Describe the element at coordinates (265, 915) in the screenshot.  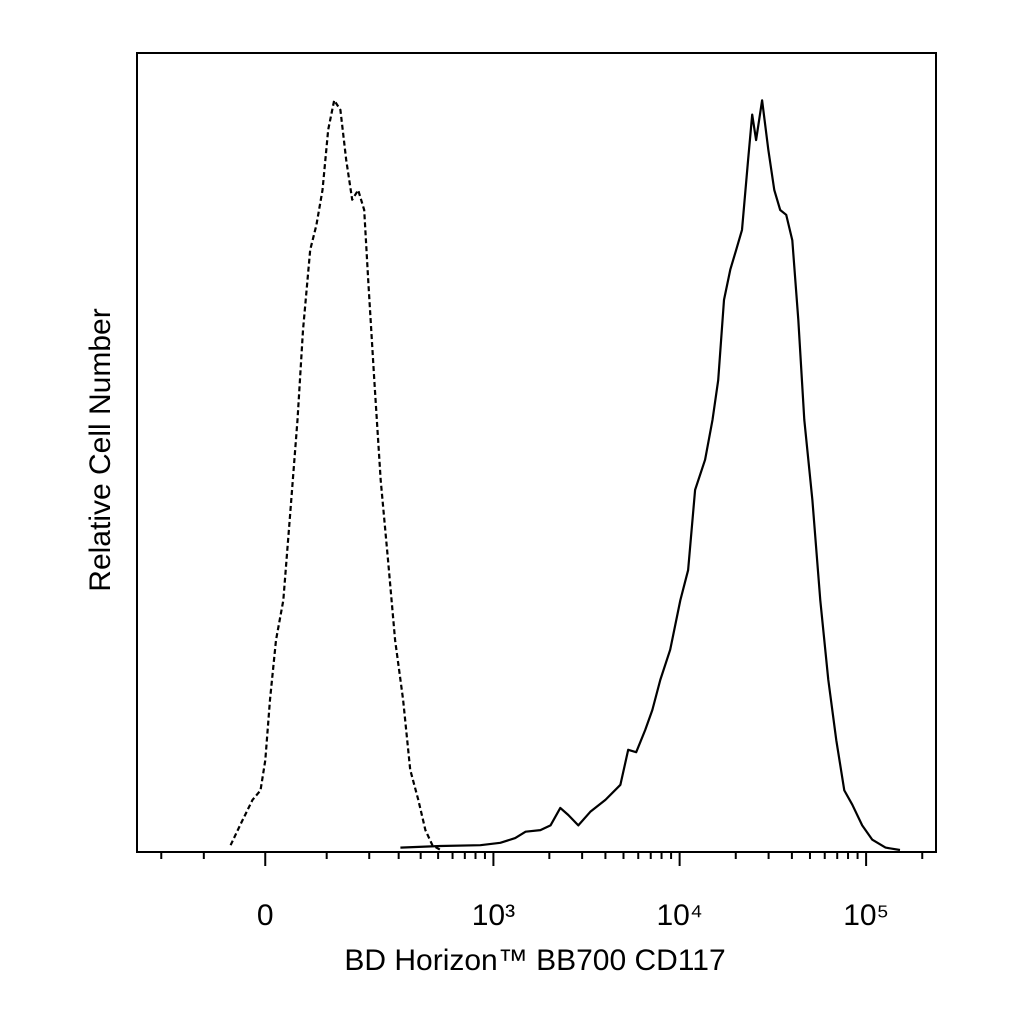
I see `x-tick-label: 0` at that location.